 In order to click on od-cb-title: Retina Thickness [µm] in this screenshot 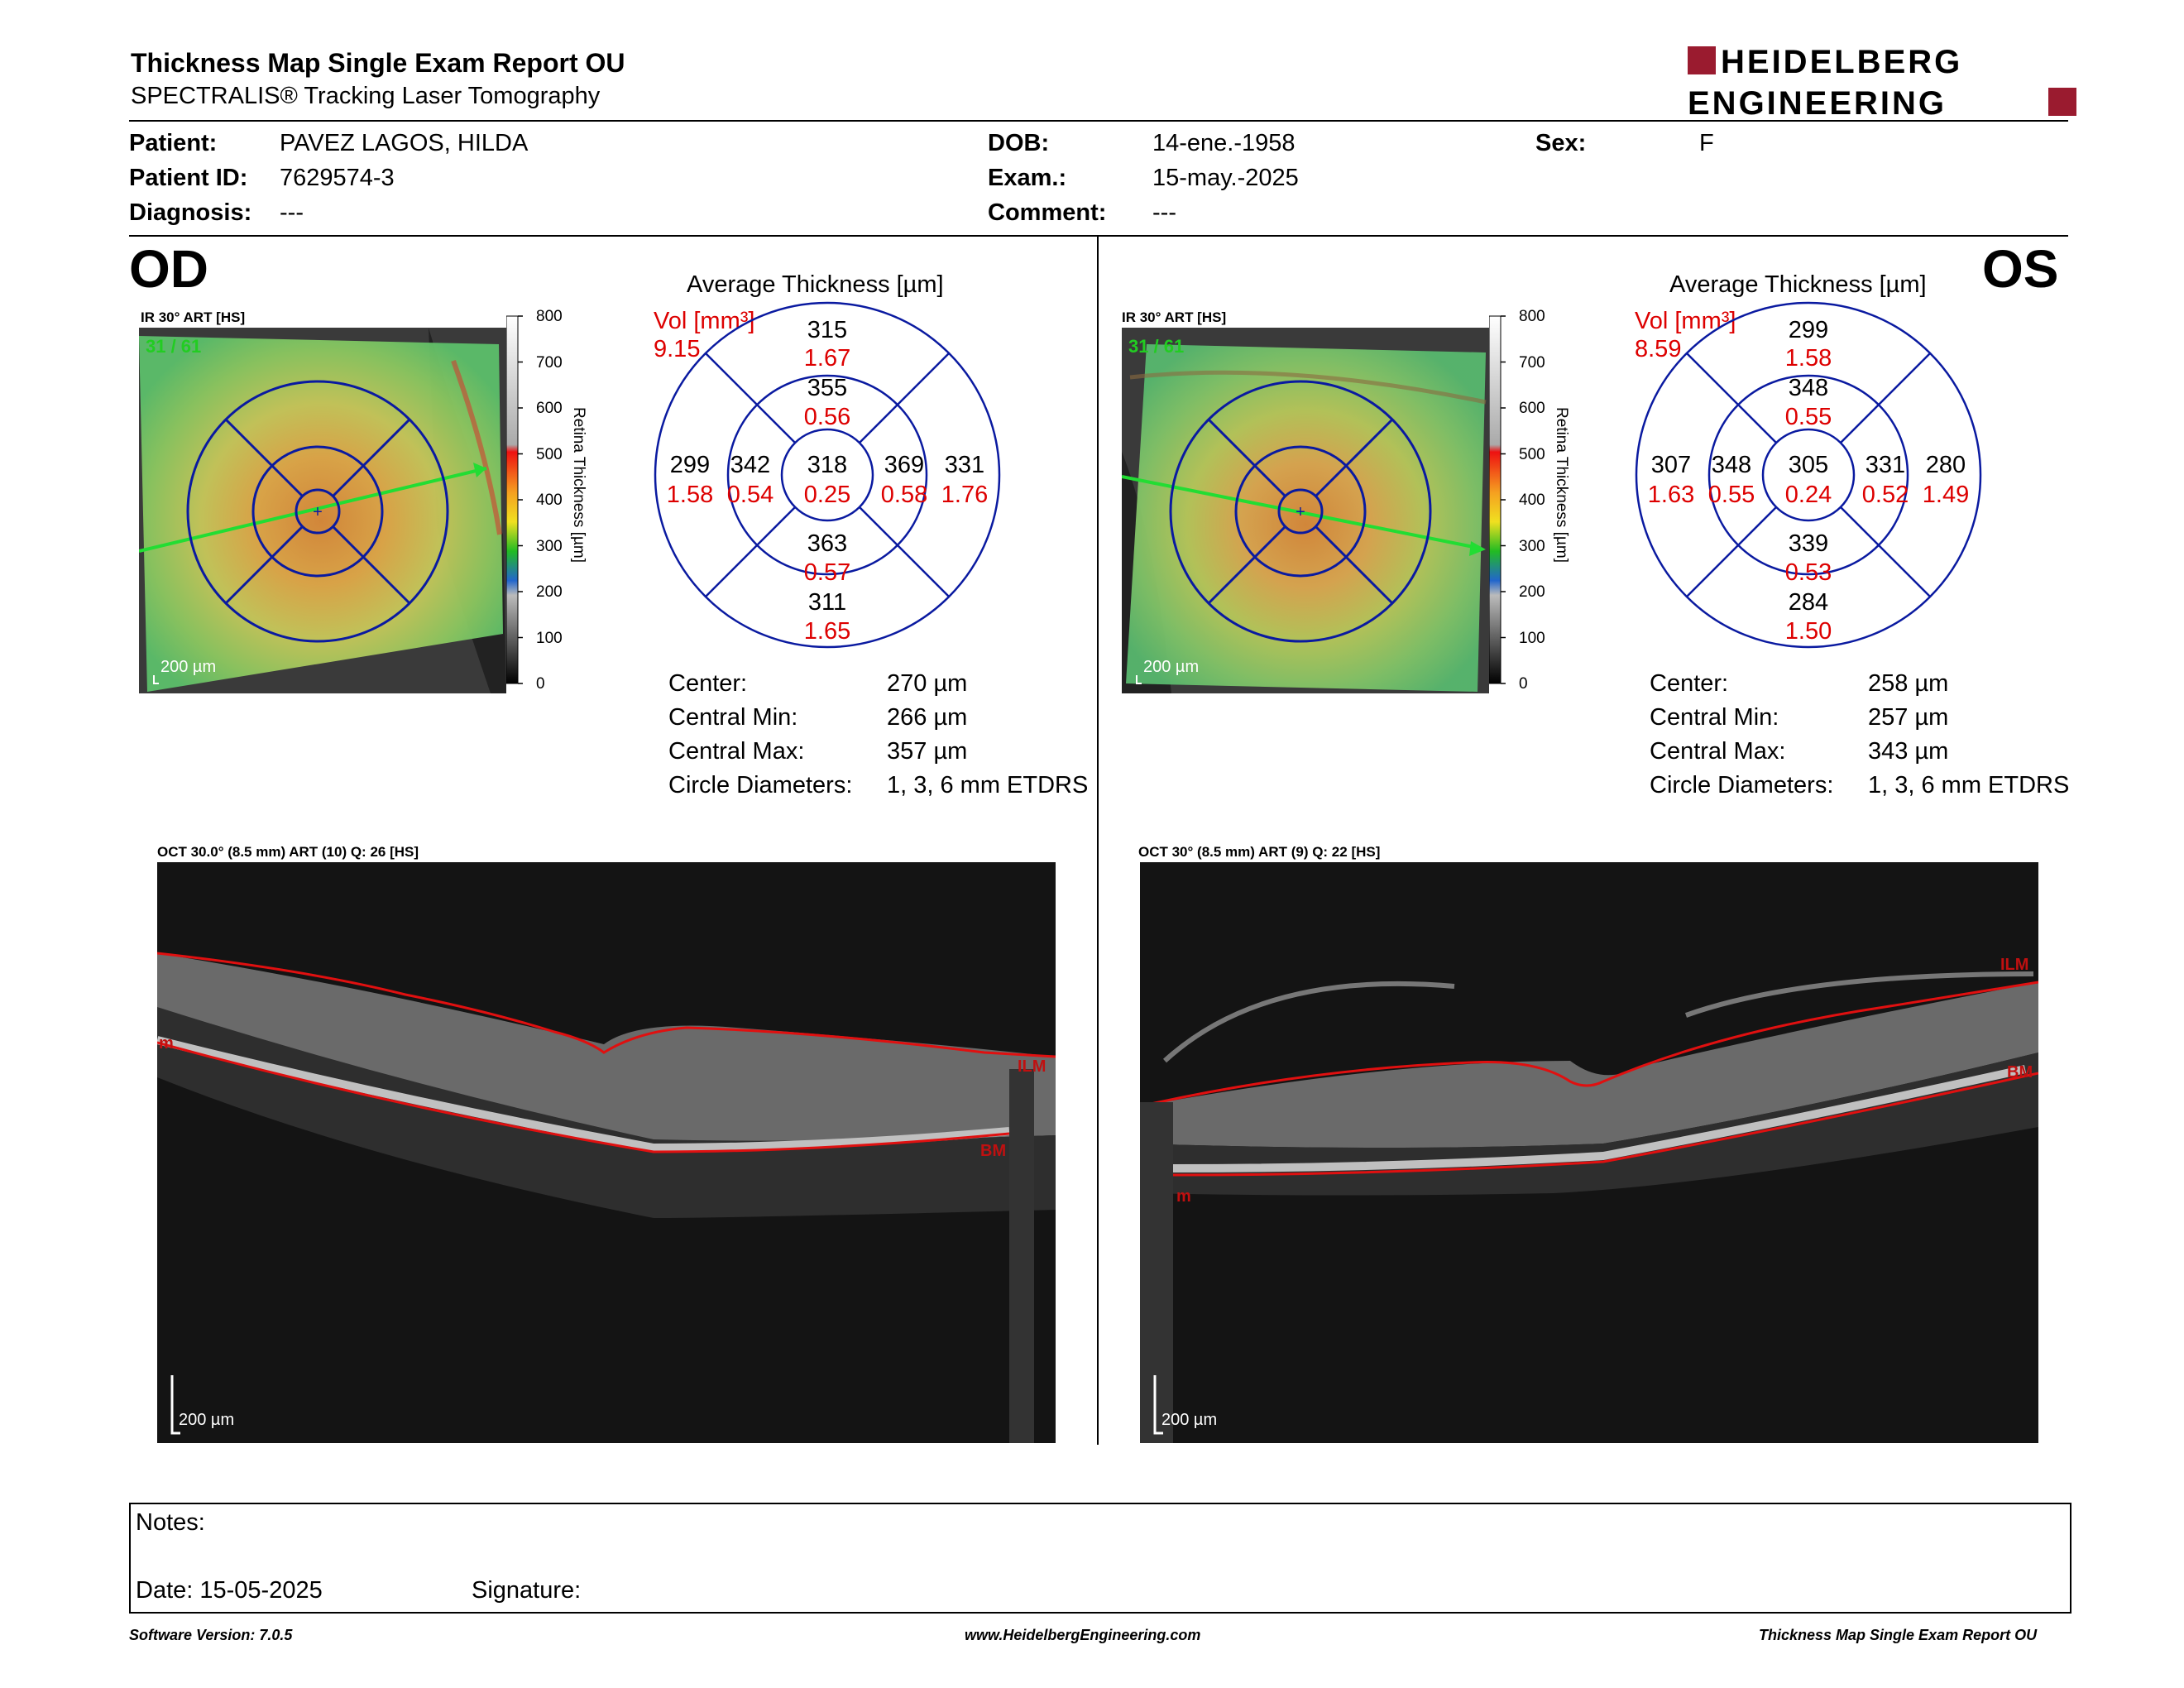, I will do `click(578, 485)`.